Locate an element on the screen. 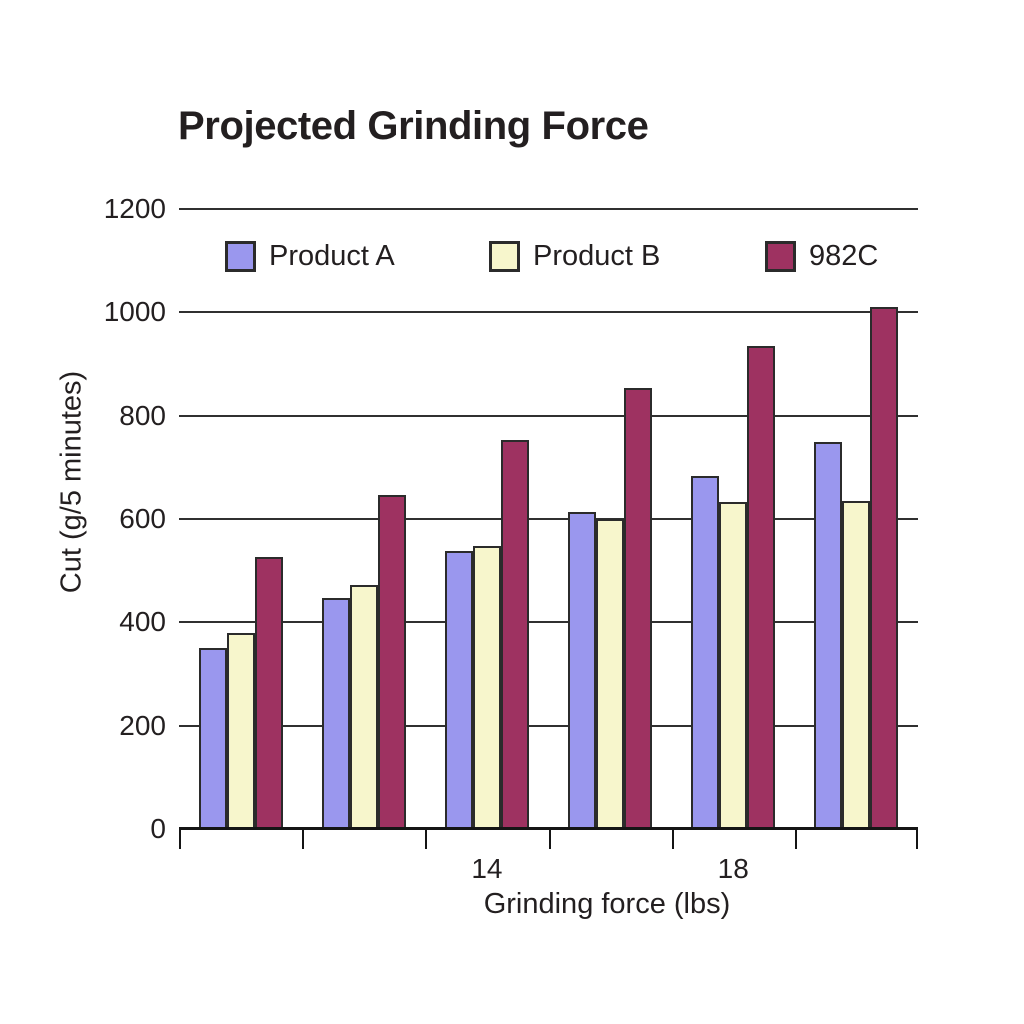  legend-item-product-a: Product A is located at coordinates (310, 256).